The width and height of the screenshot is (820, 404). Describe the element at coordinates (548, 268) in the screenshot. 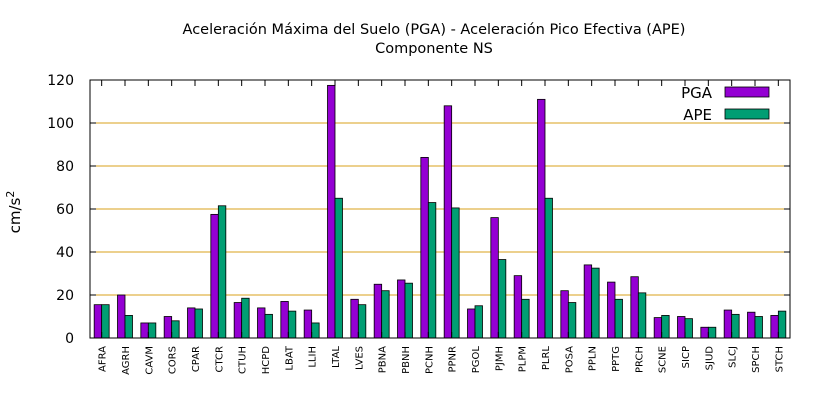

I see `bar-ape-plrl` at that location.